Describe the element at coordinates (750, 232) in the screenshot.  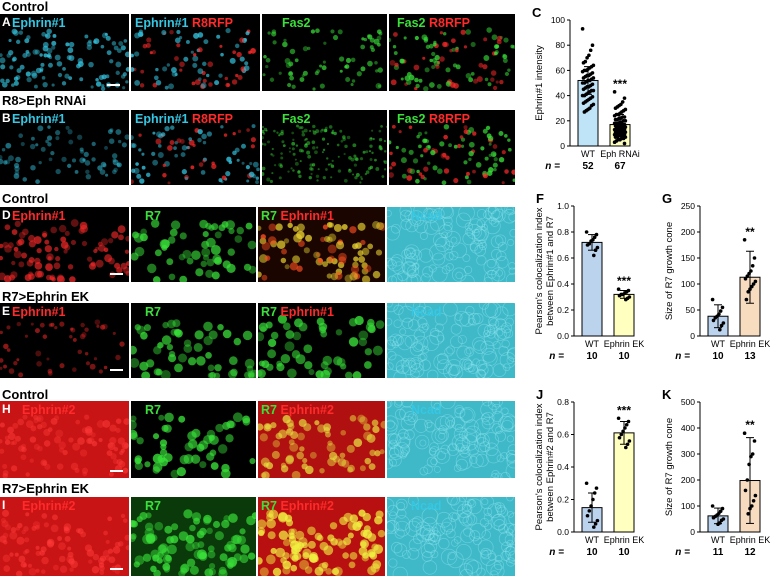
I see `significance-stars: **` at that location.